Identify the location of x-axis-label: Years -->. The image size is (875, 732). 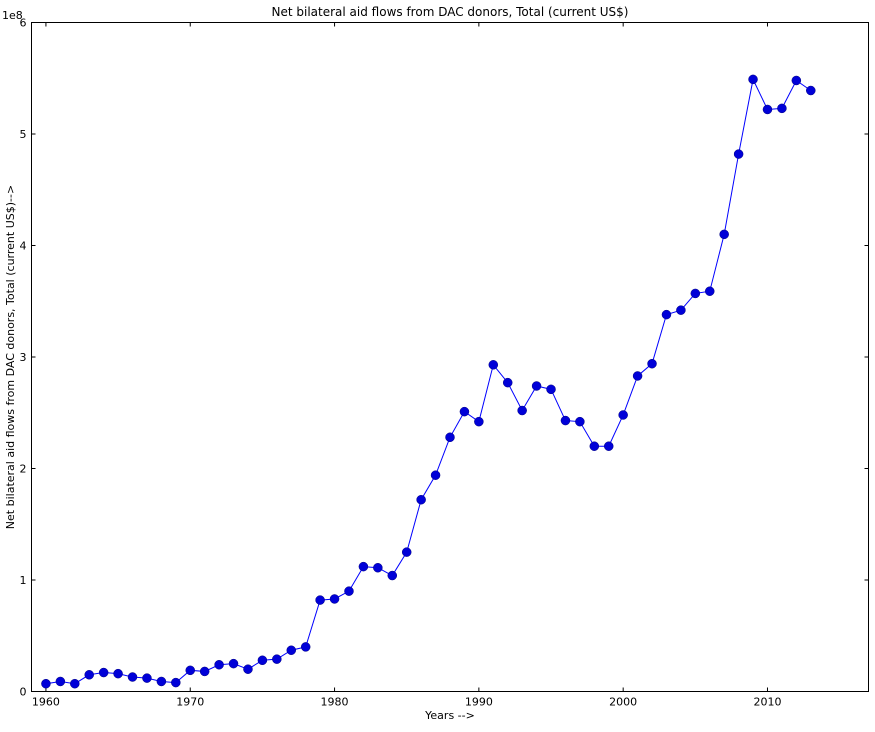
(449, 715).